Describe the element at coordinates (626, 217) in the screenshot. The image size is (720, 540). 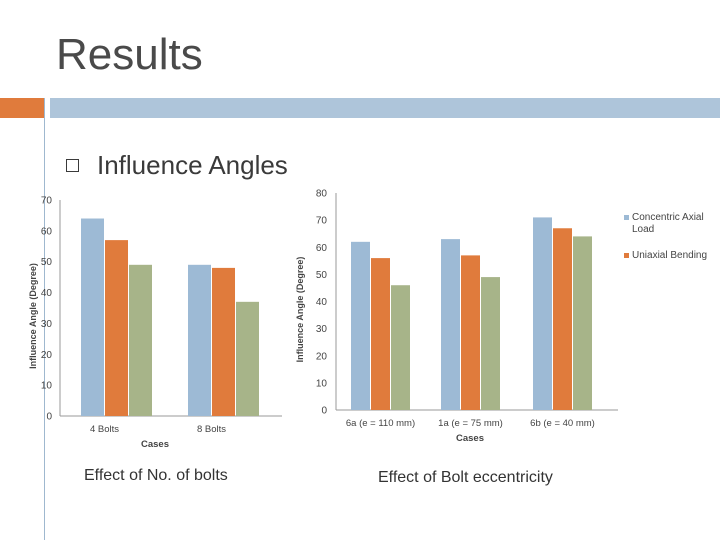
I see `legend-swatch-blue` at that location.